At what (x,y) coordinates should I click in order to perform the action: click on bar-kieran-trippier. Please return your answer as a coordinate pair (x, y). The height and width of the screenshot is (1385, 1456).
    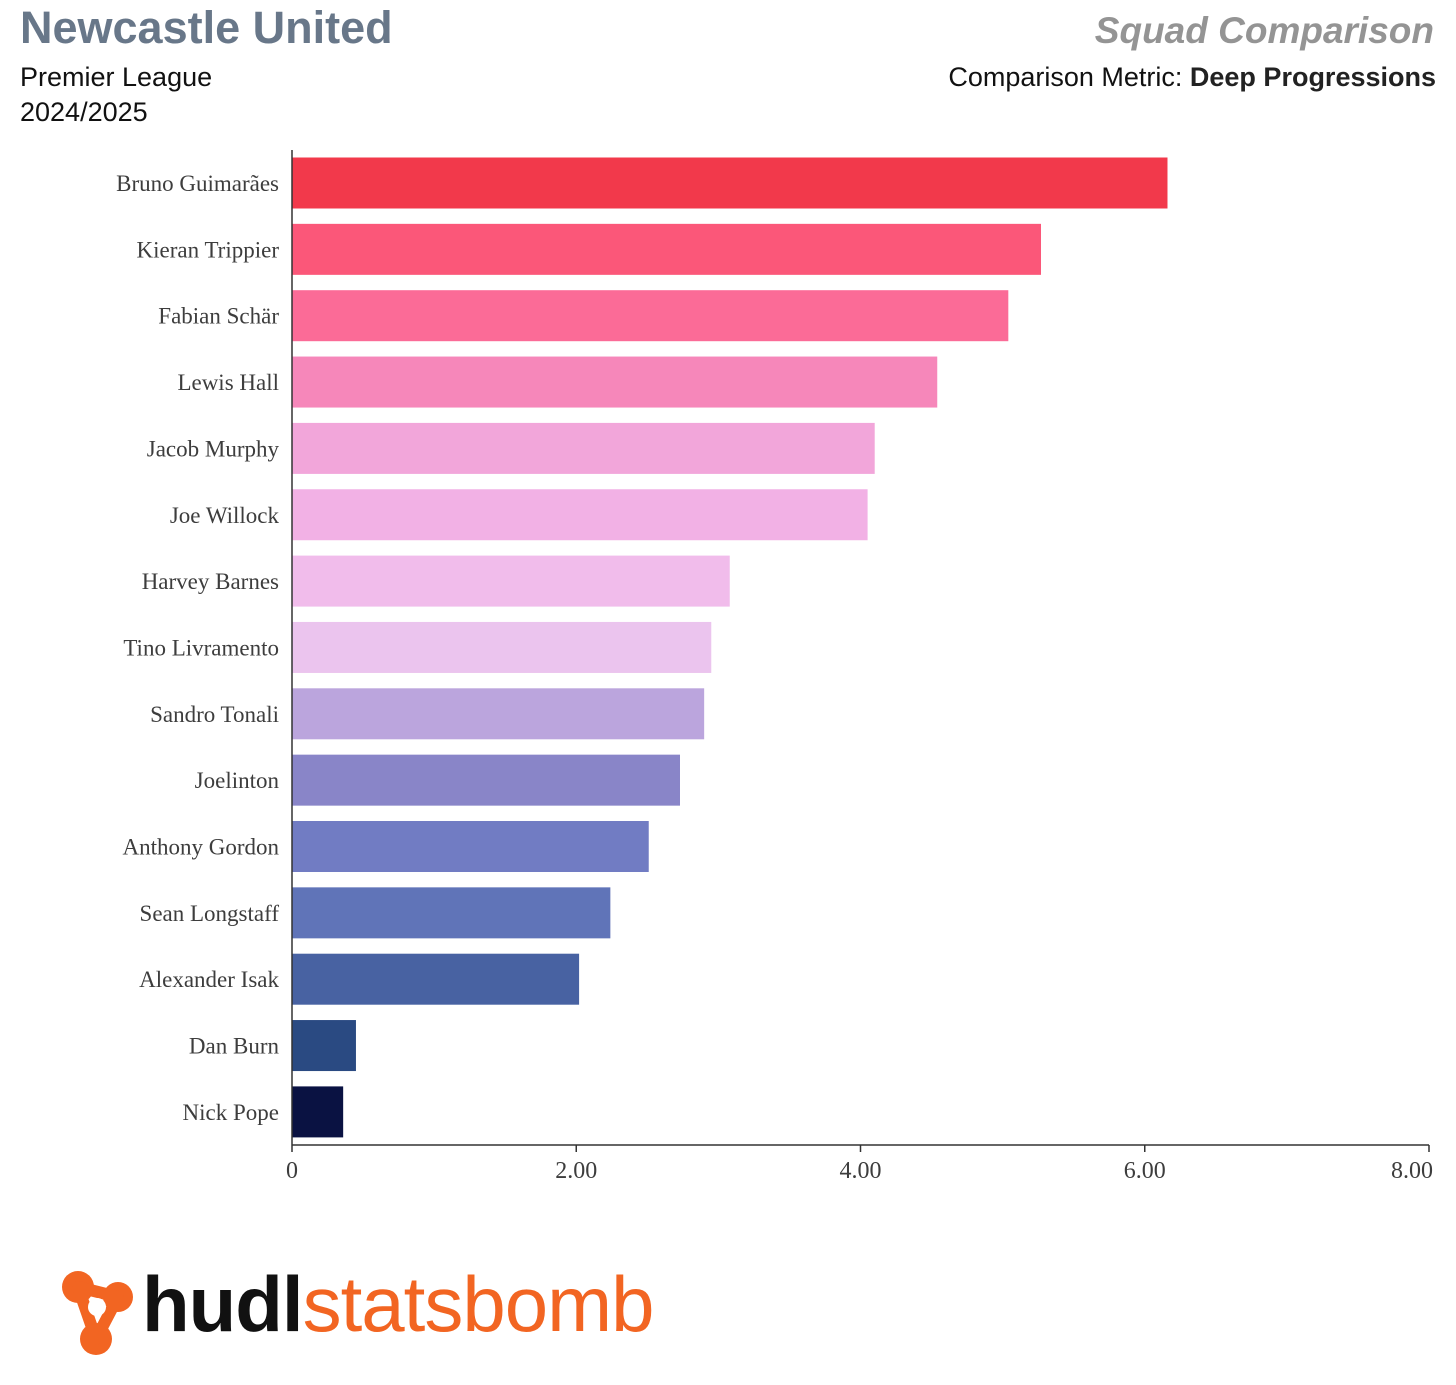
    Looking at the image, I should click on (666, 249).